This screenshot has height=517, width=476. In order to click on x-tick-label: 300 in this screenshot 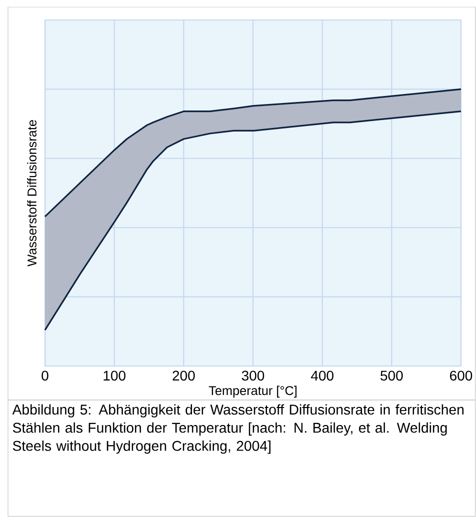, I will do `click(253, 375)`.